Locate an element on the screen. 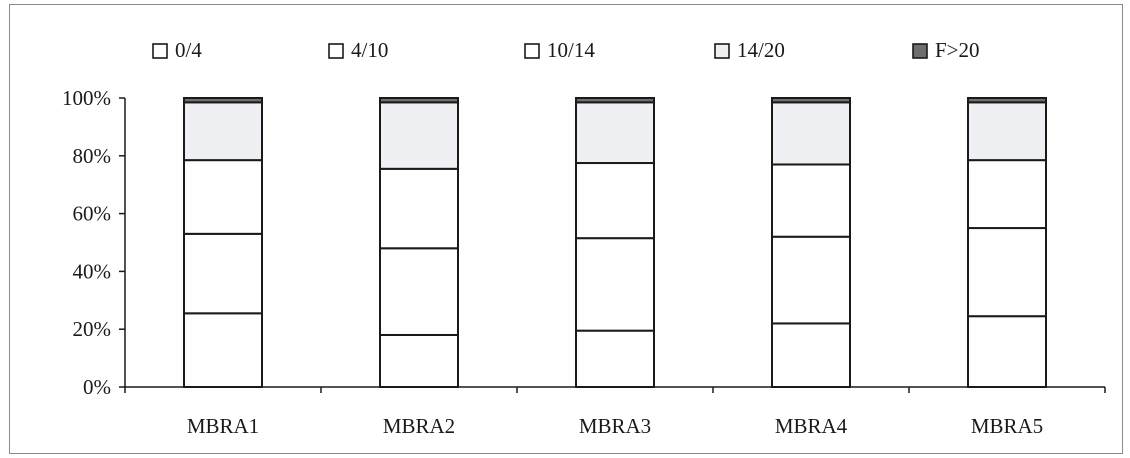  y-tick-label-80: 80% is located at coordinates (92, 156).